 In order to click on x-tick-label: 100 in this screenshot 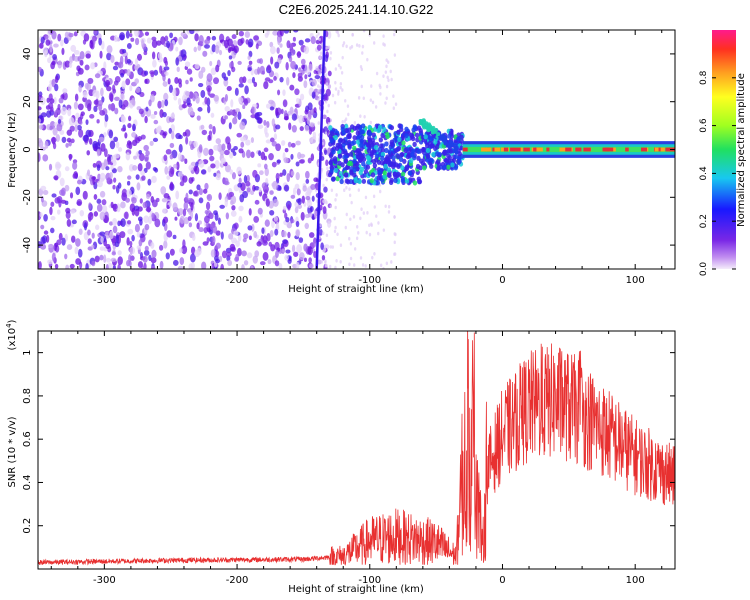, I will do `click(635, 580)`.